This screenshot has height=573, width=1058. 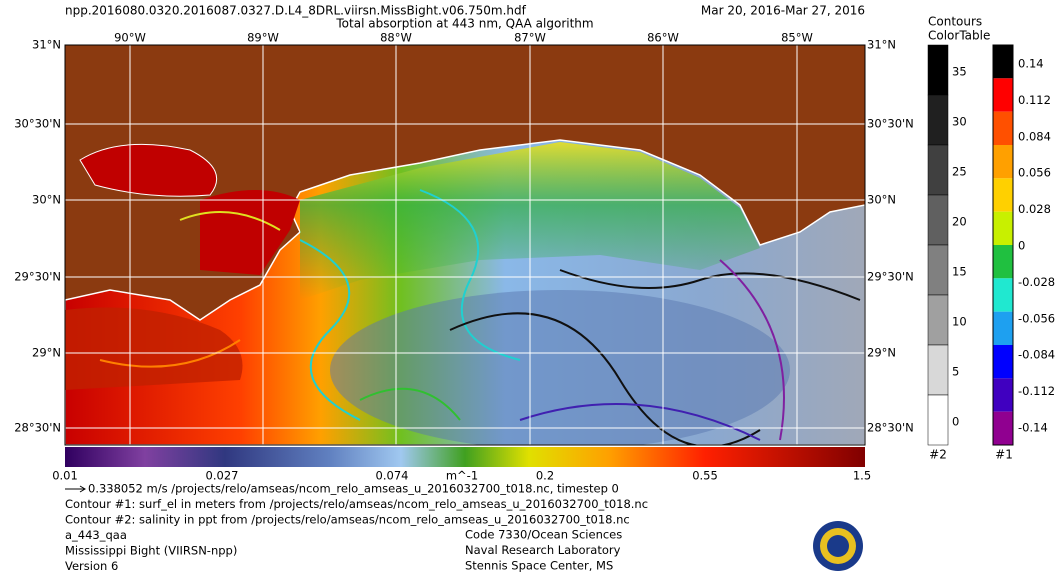 I want to click on lat-label-left: 29°30'N, so click(x=37, y=277).